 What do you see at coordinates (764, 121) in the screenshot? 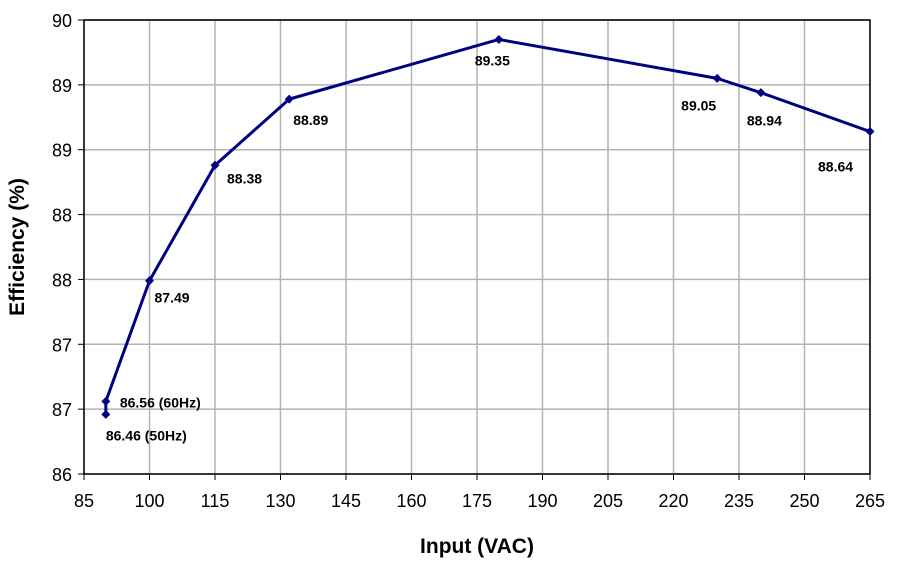
I see `data-label: 88.94` at bounding box center [764, 121].